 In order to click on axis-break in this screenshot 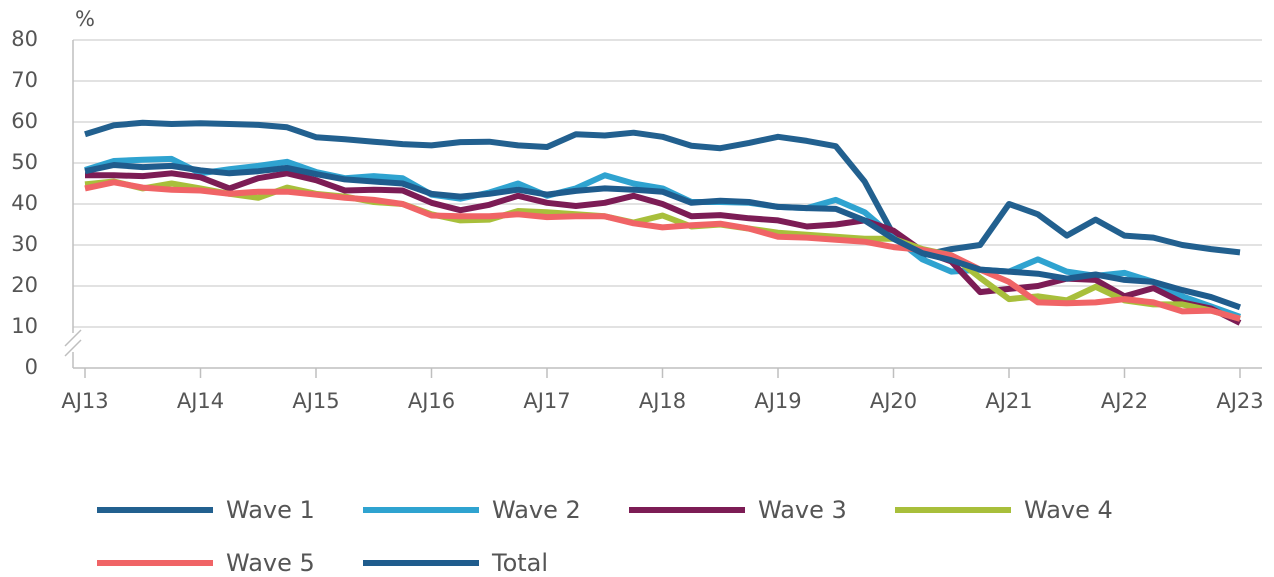, I will do `click(73, 343)`.